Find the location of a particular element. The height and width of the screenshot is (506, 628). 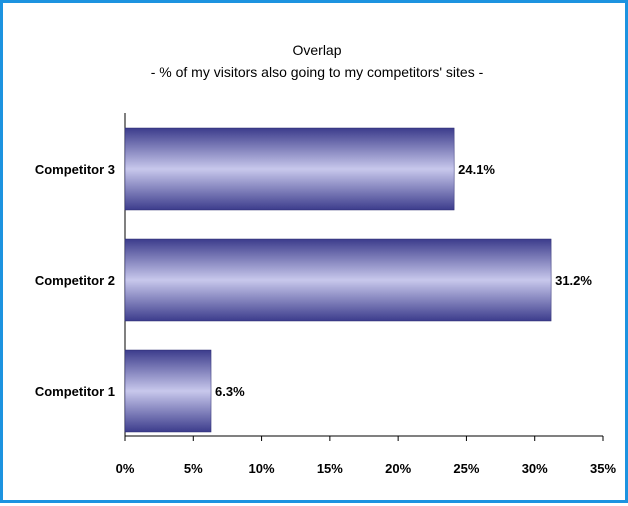

x-tick-label: 35% is located at coordinates (603, 468).